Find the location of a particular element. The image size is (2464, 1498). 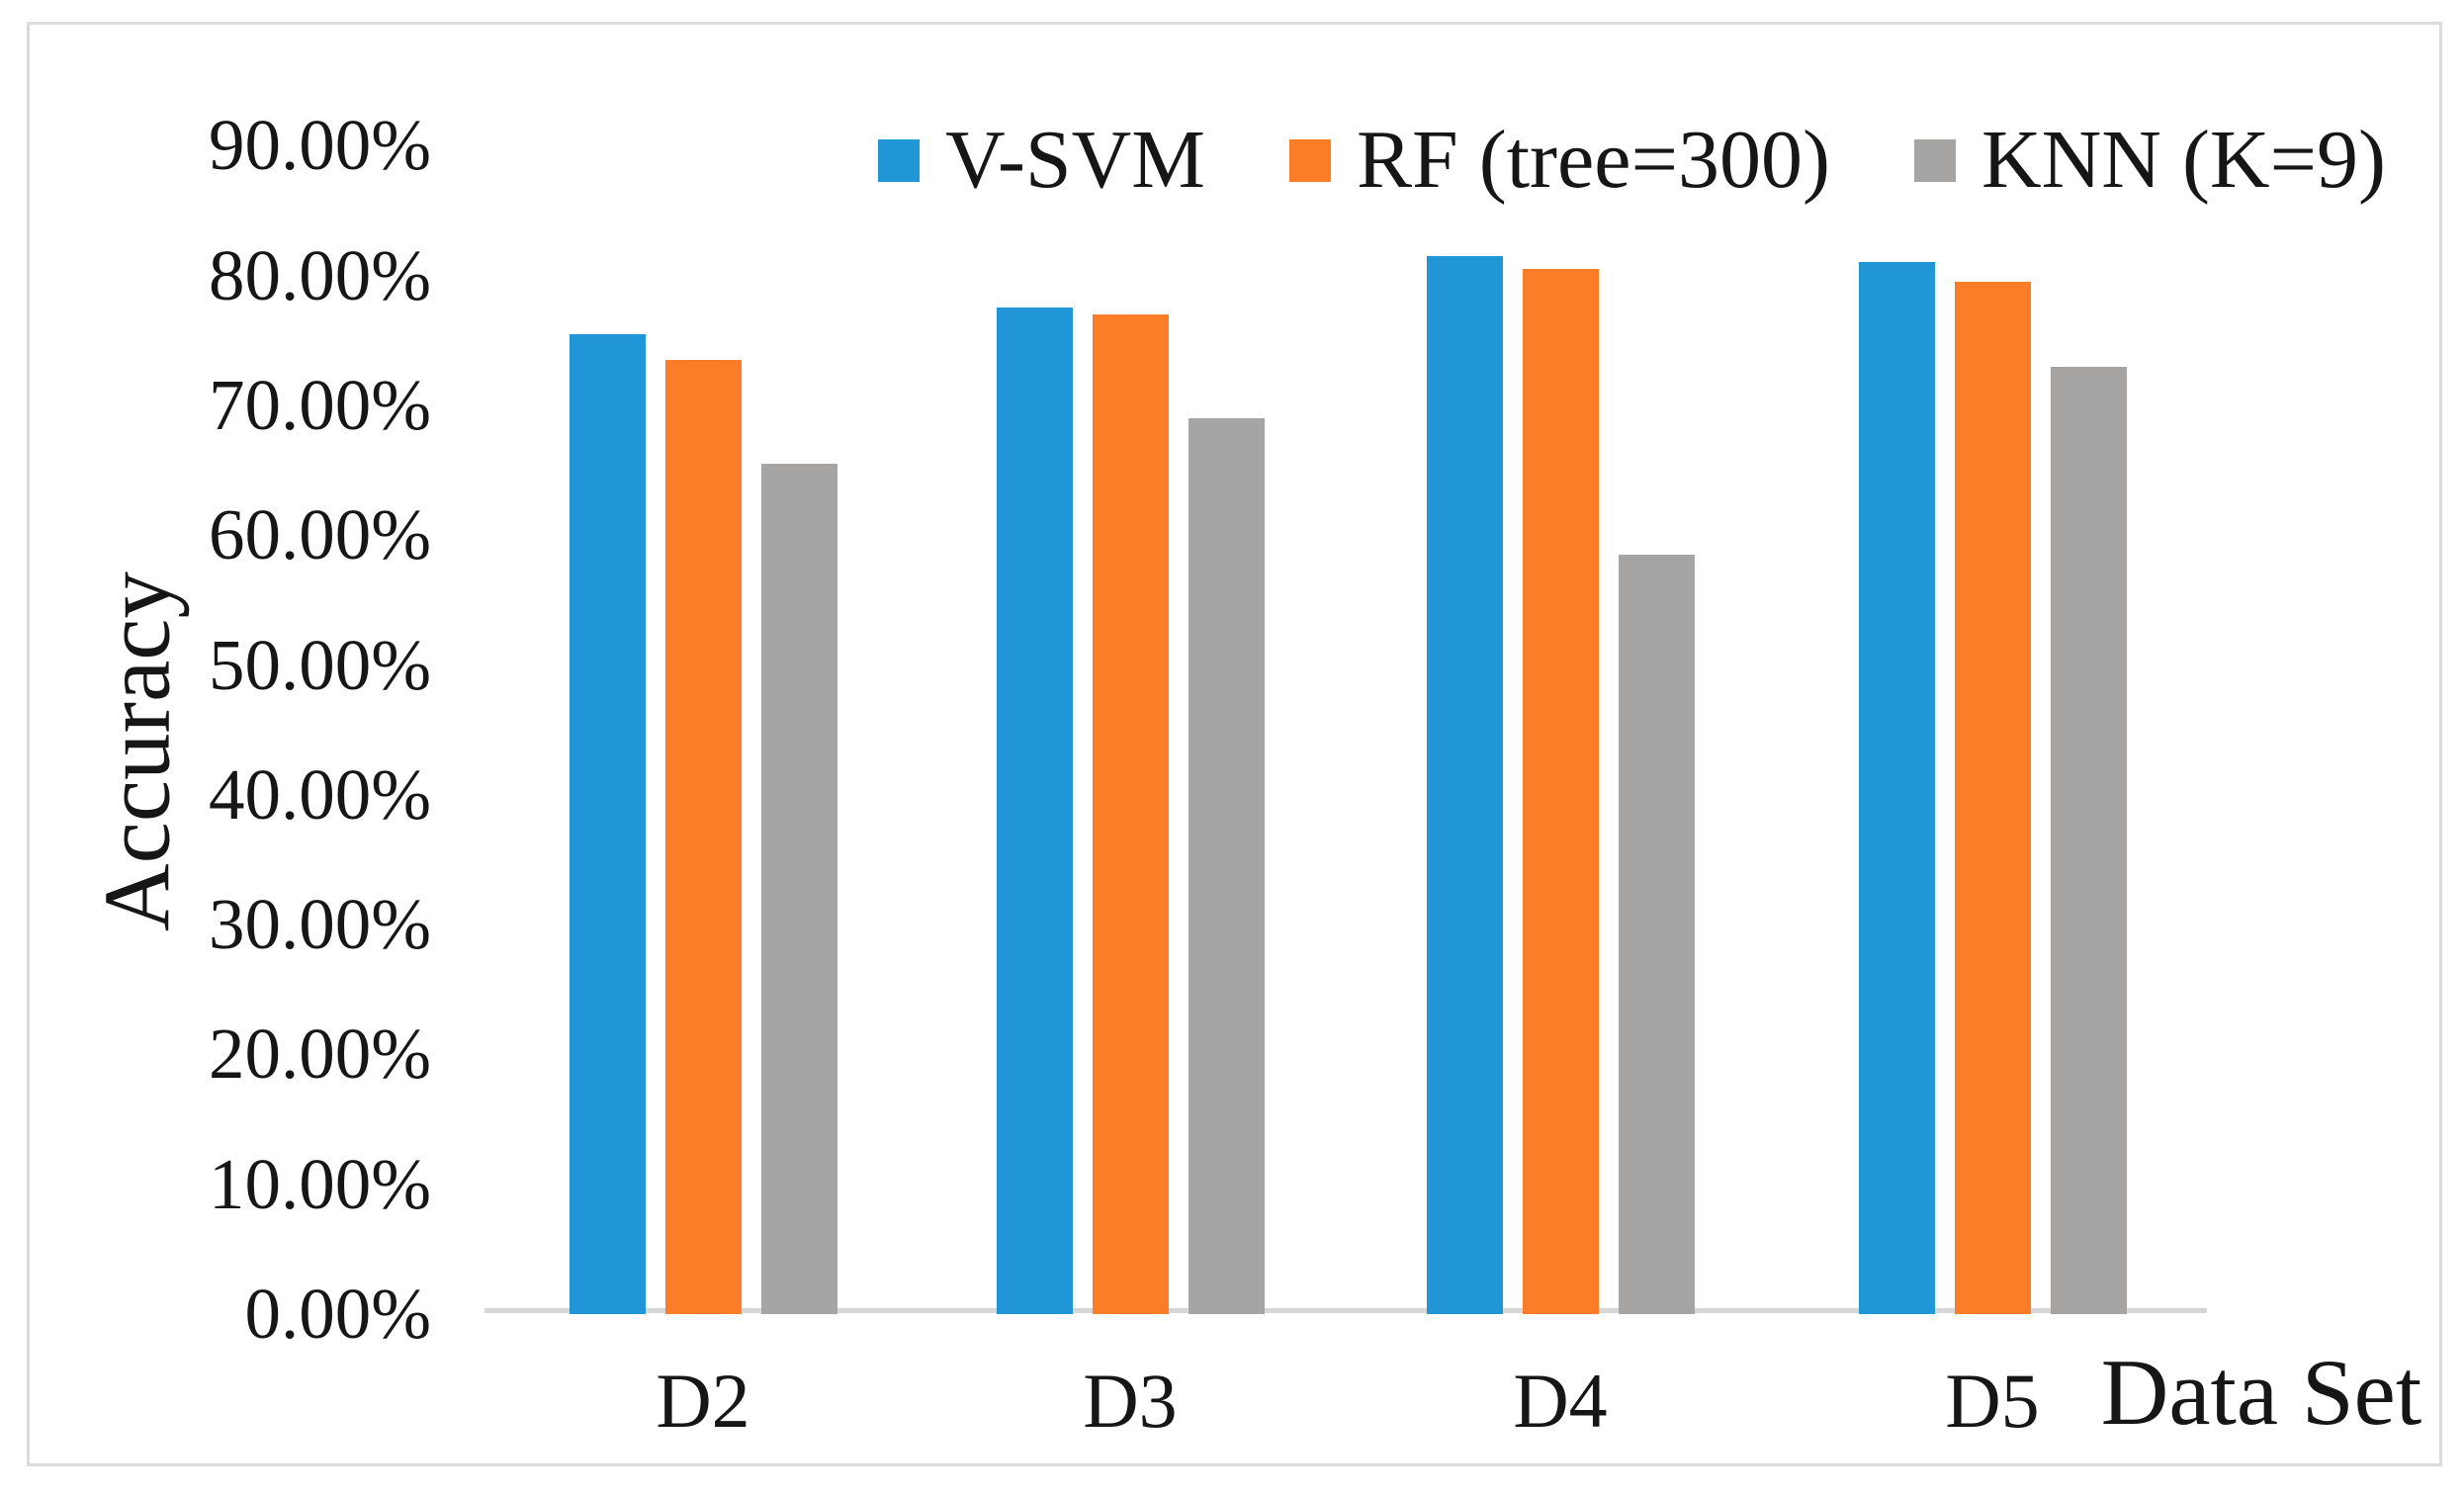

x-axis-title: Data Set is located at coordinates (2261, 1392).